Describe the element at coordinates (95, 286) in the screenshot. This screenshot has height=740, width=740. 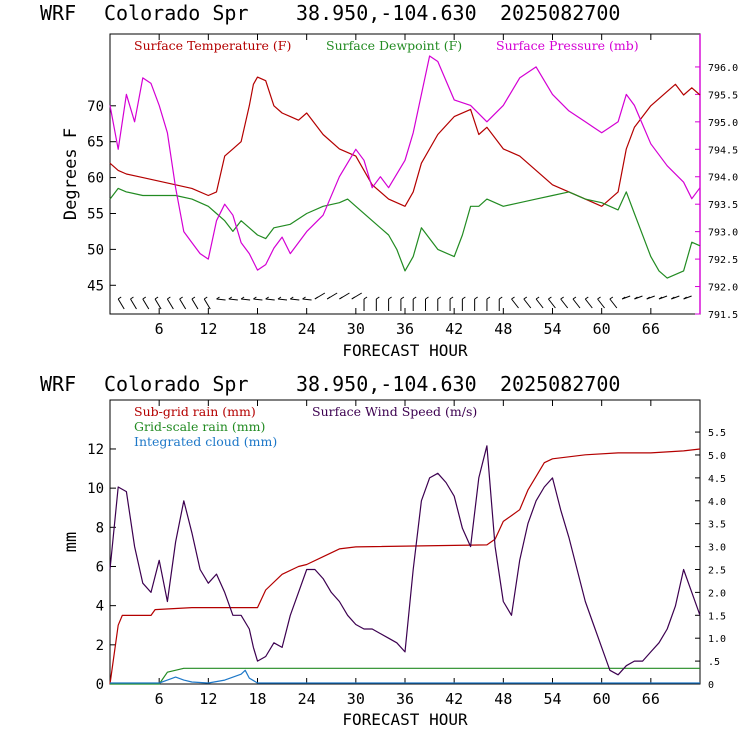
I see `top-y-tick-label: 45` at that location.